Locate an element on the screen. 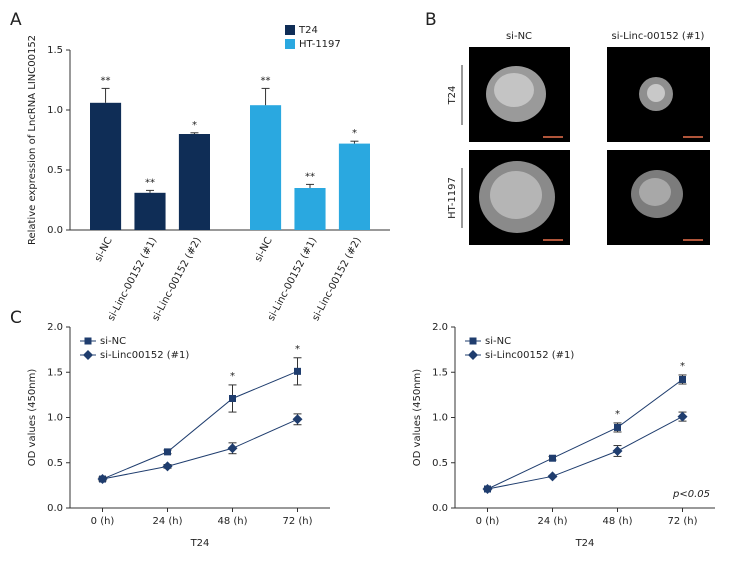  column-label: si-Linc-00152 (#1) is located at coordinates (658, 36).